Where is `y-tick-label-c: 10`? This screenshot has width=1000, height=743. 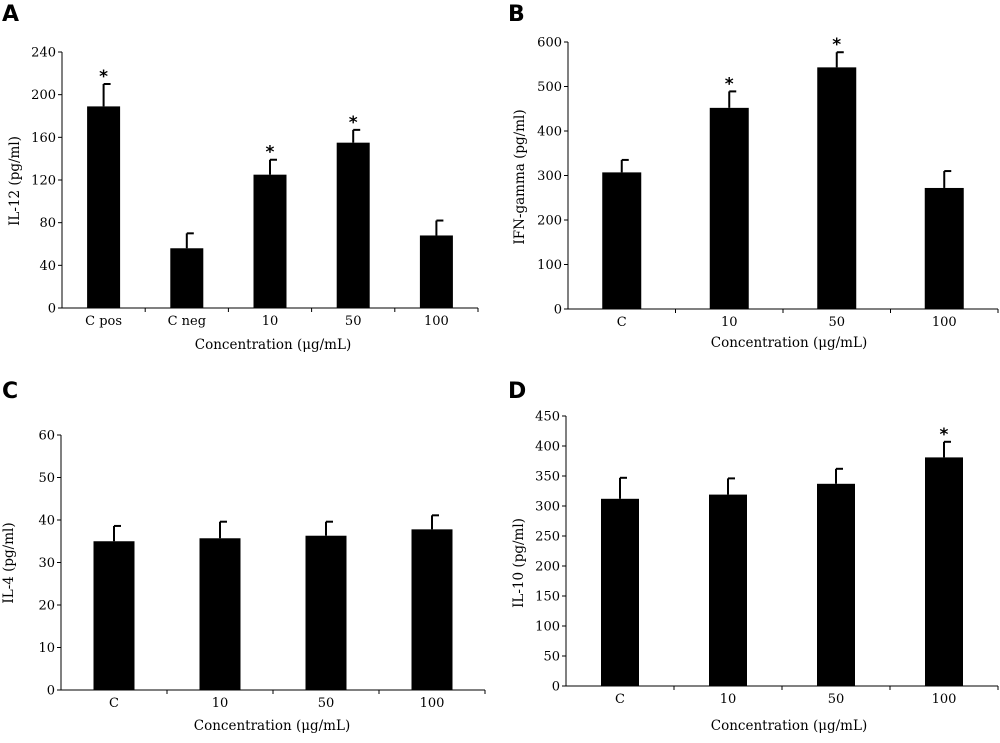
y-tick-label-c: 10 is located at coordinates (46, 648).